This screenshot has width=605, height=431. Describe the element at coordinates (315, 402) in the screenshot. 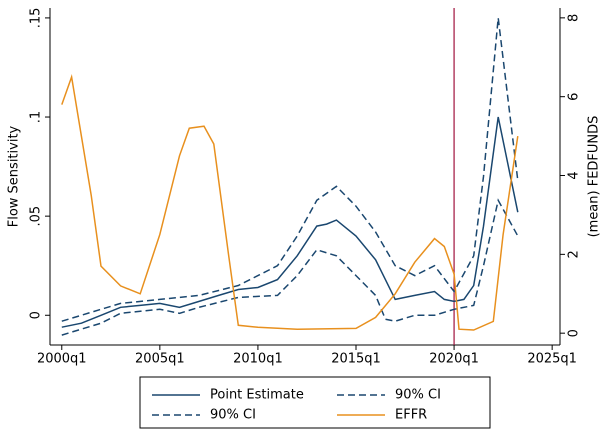

I see `legend-box` at that location.